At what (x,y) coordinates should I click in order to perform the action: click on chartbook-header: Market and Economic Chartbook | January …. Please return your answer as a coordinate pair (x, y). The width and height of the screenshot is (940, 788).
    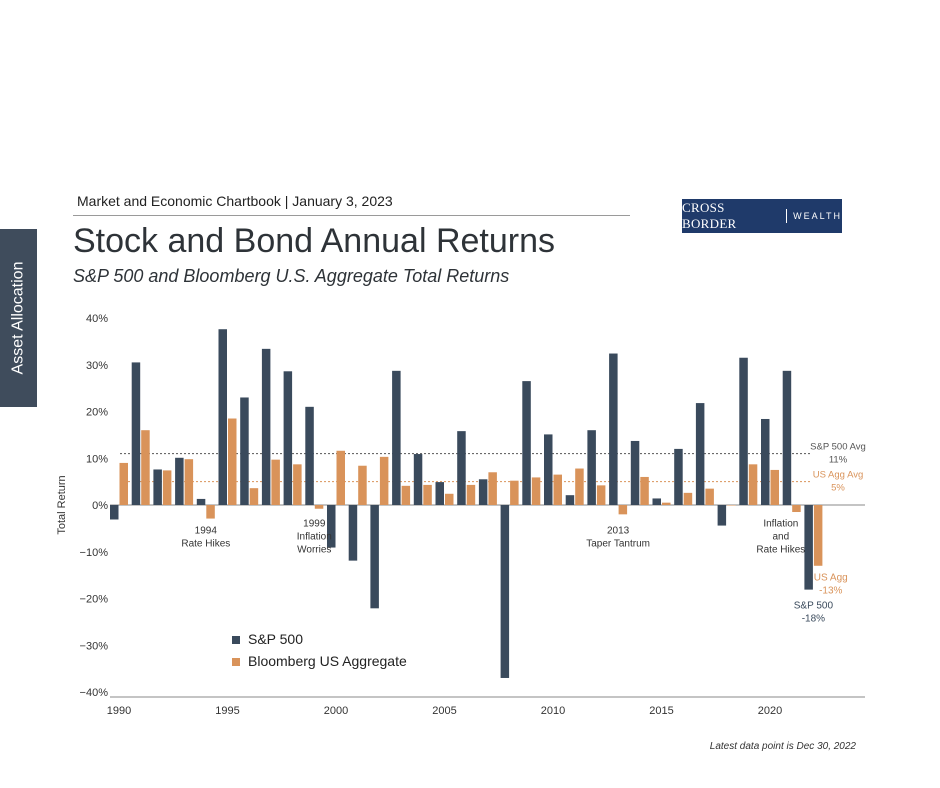
    Looking at the image, I should click on (235, 201).